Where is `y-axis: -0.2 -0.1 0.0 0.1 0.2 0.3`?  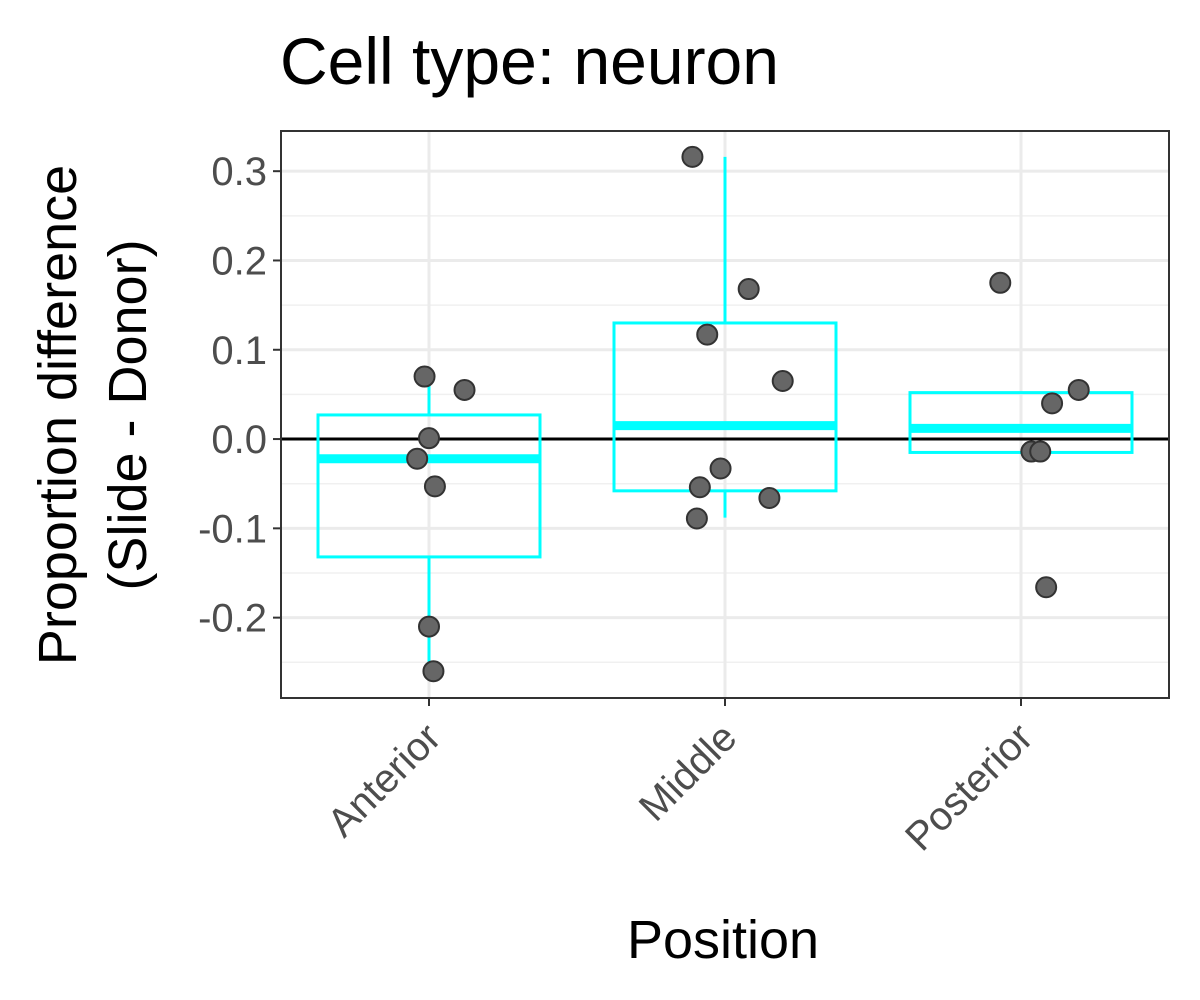 y-axis: -0.2 -0.1 0.0 0.1 0.2 0.3 is located at coordinates (239, 395).